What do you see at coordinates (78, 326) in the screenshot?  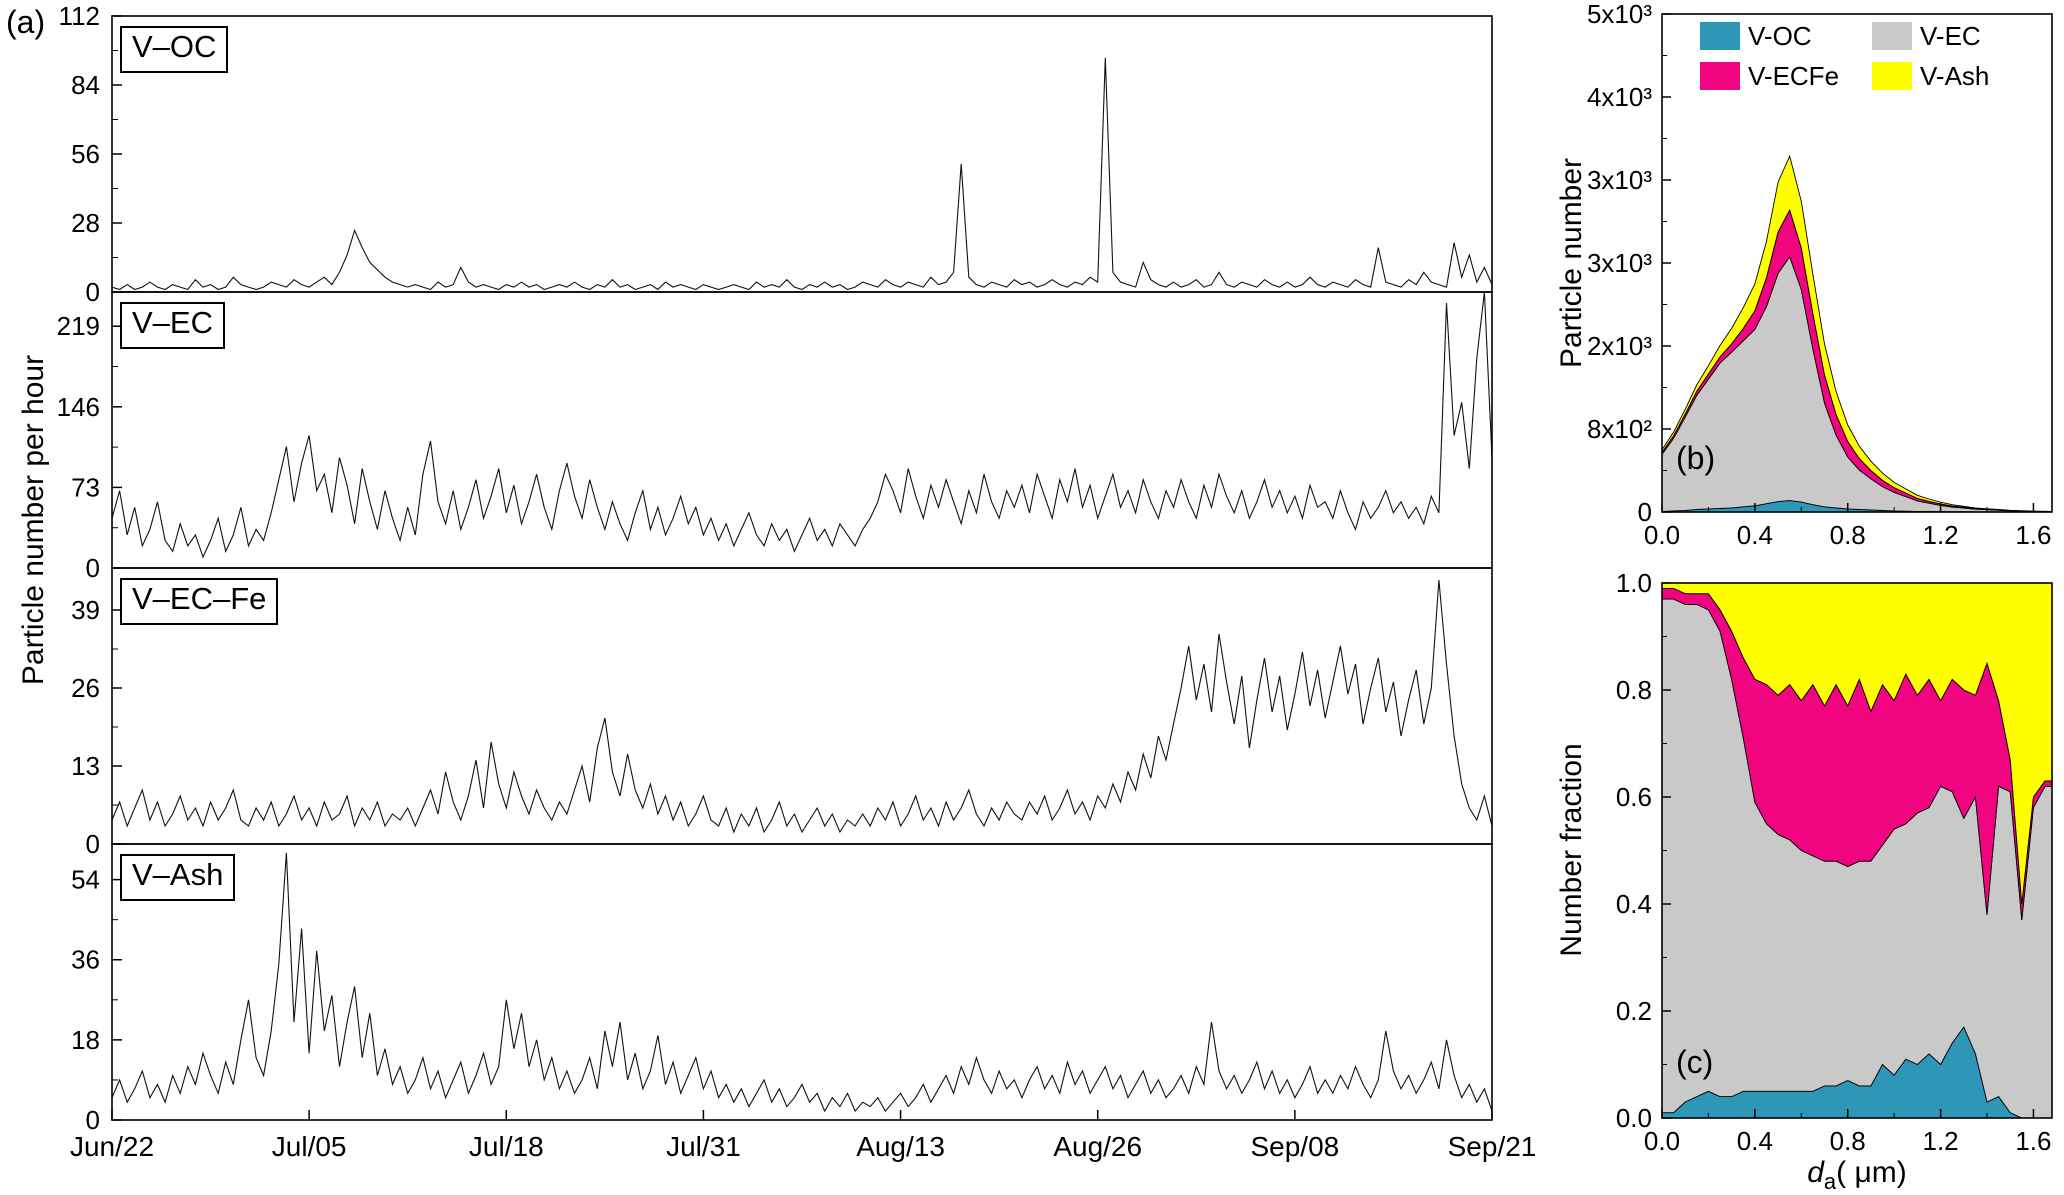 I see `ytick-label: 219` at bounding box center [78, 326].